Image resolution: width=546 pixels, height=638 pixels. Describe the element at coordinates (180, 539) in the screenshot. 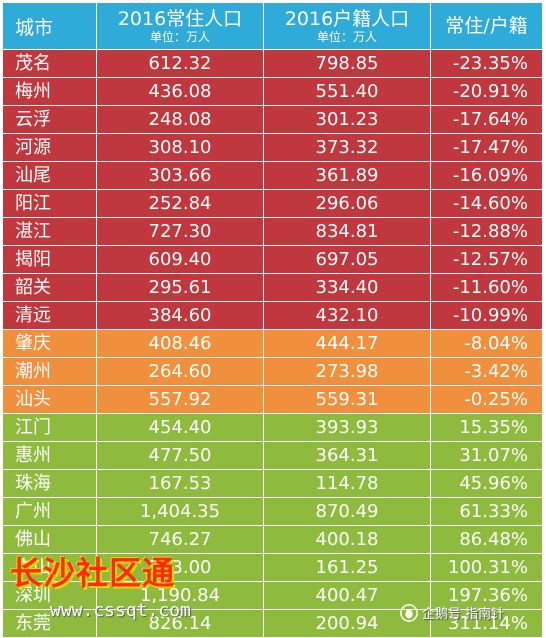

I see `cell-resident: 746.27` at that location.